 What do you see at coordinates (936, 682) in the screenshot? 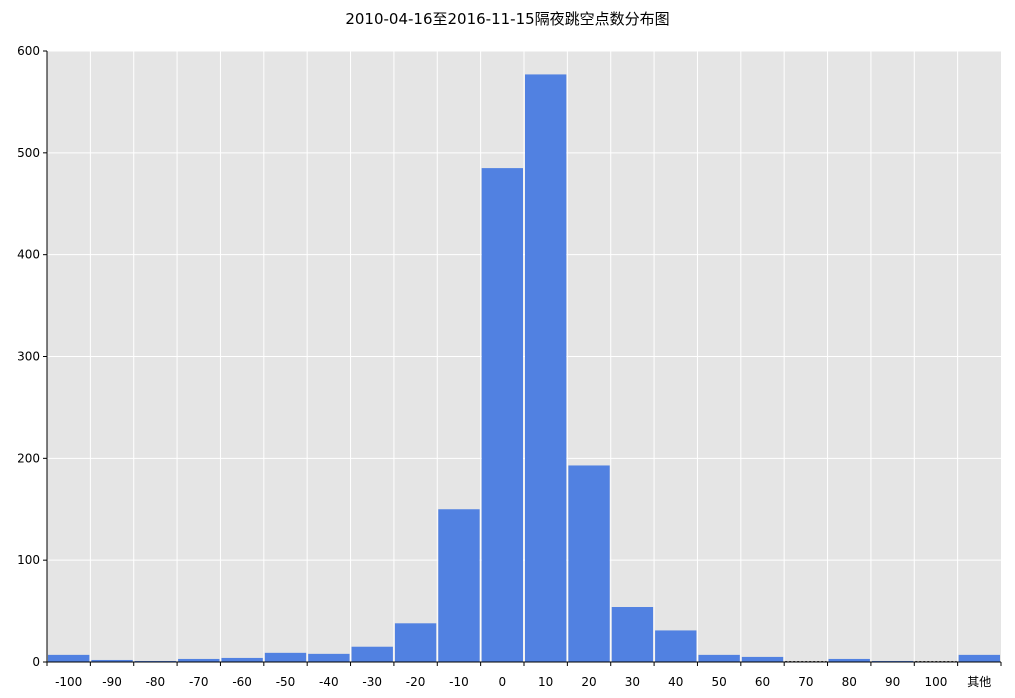
I see `x-tick-label: 100` at bounding box center [936, 682].